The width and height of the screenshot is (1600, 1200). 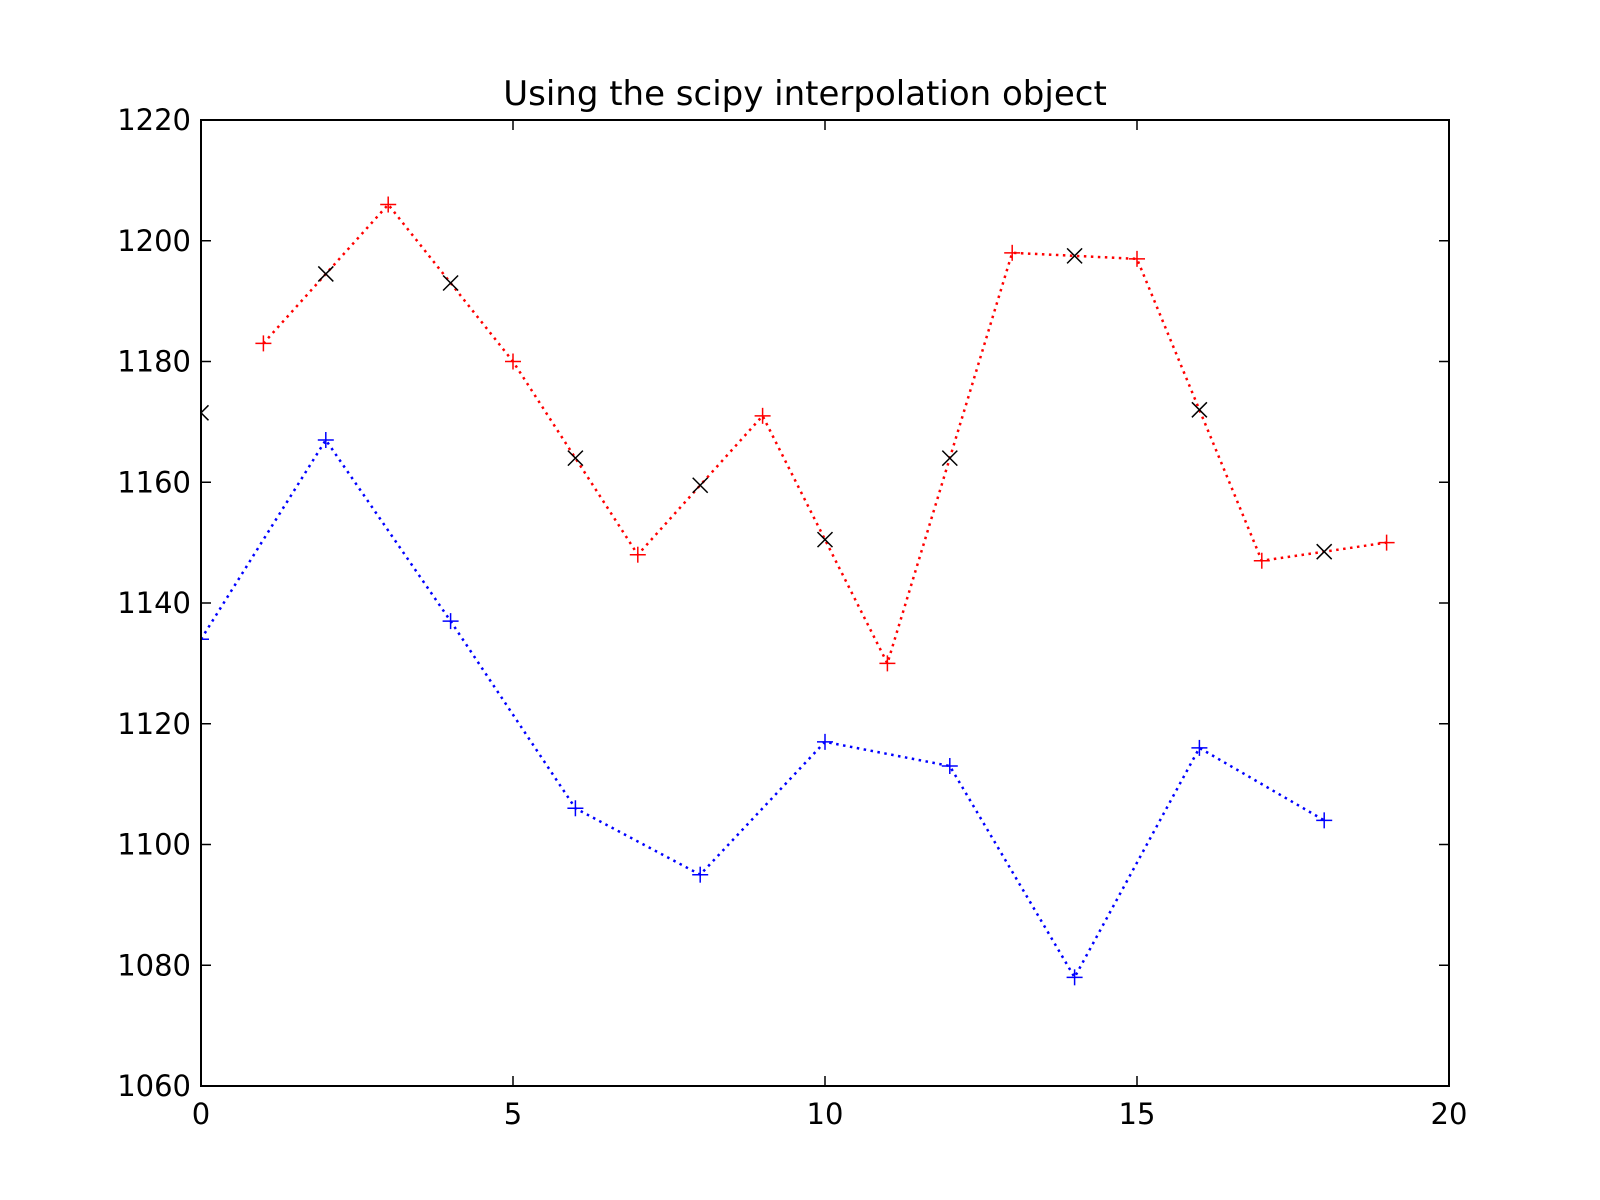 What do you see at coordinates (154, 482) in the screenshot?
I see `y-tick-label: 1160` at bounding box center [154, 482].